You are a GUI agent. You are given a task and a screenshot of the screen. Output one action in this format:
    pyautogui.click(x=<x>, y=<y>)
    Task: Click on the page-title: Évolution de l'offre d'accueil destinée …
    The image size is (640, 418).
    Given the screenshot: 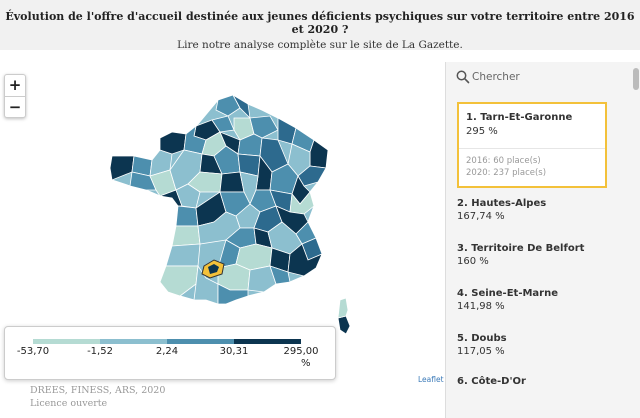 What is the action you would take?
    pyautogui.click(x=320, y=23)
    